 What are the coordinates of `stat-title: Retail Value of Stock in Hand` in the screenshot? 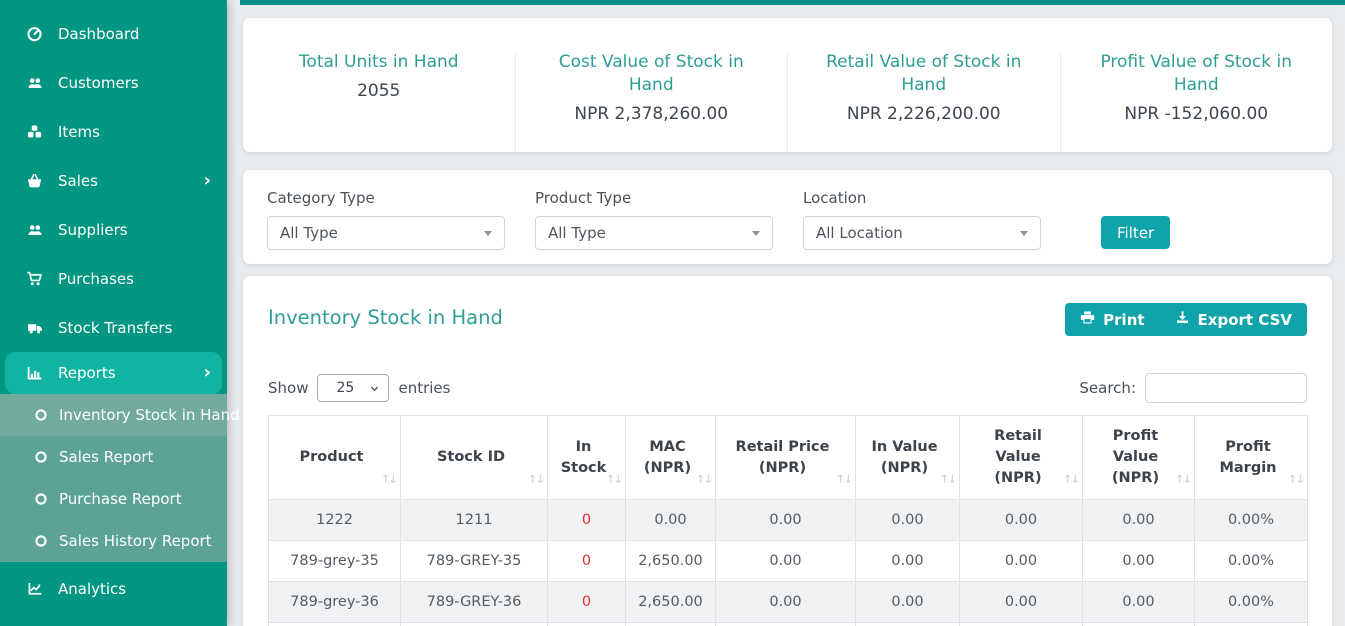 It's located at (924, 73).